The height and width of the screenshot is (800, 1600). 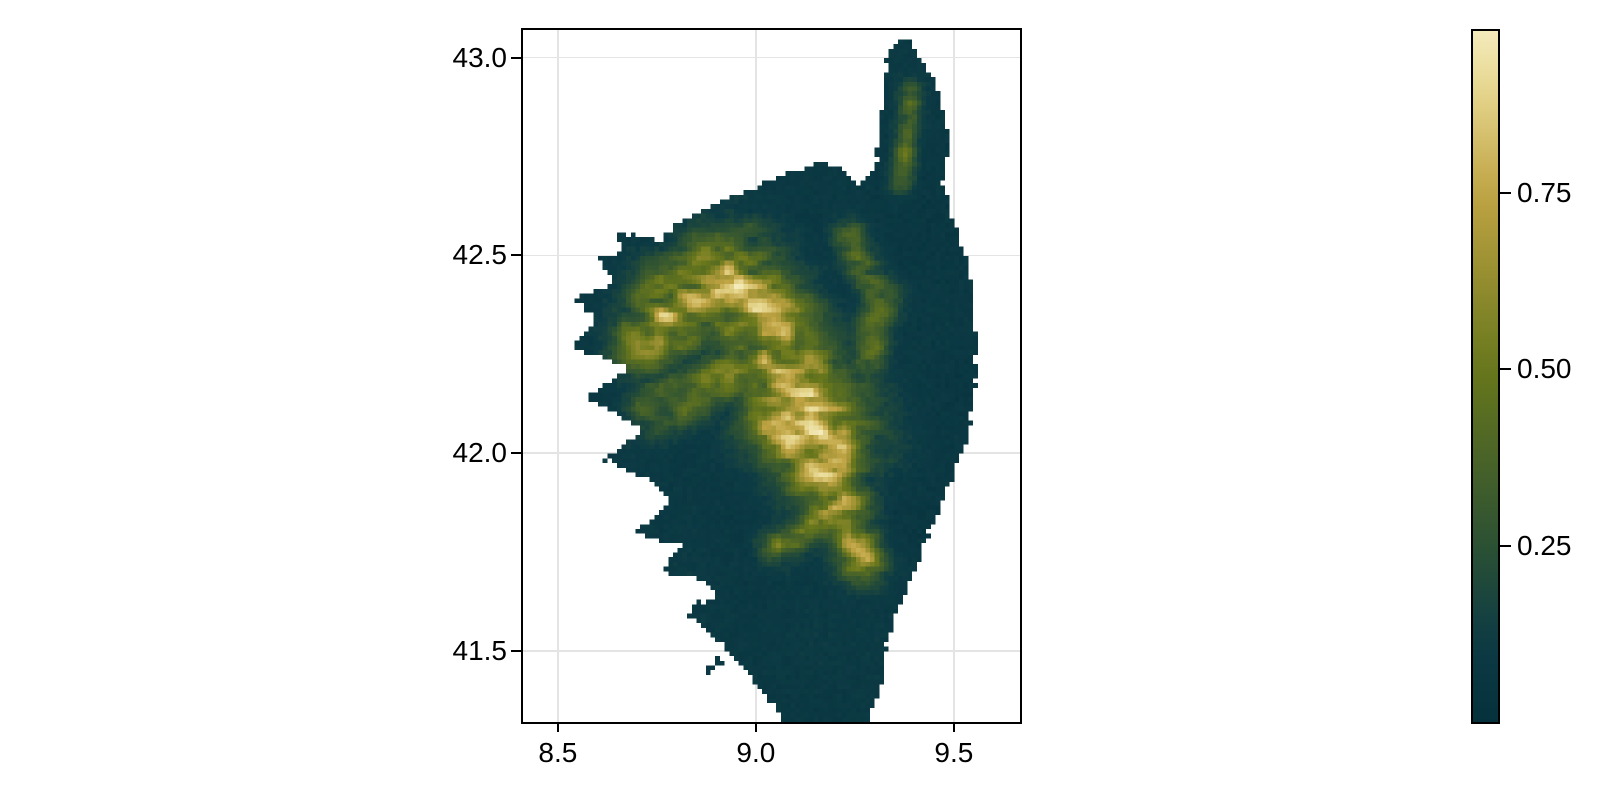 I want to click on y-axis-tick-label: 42.5, so click(x=480, y=255).